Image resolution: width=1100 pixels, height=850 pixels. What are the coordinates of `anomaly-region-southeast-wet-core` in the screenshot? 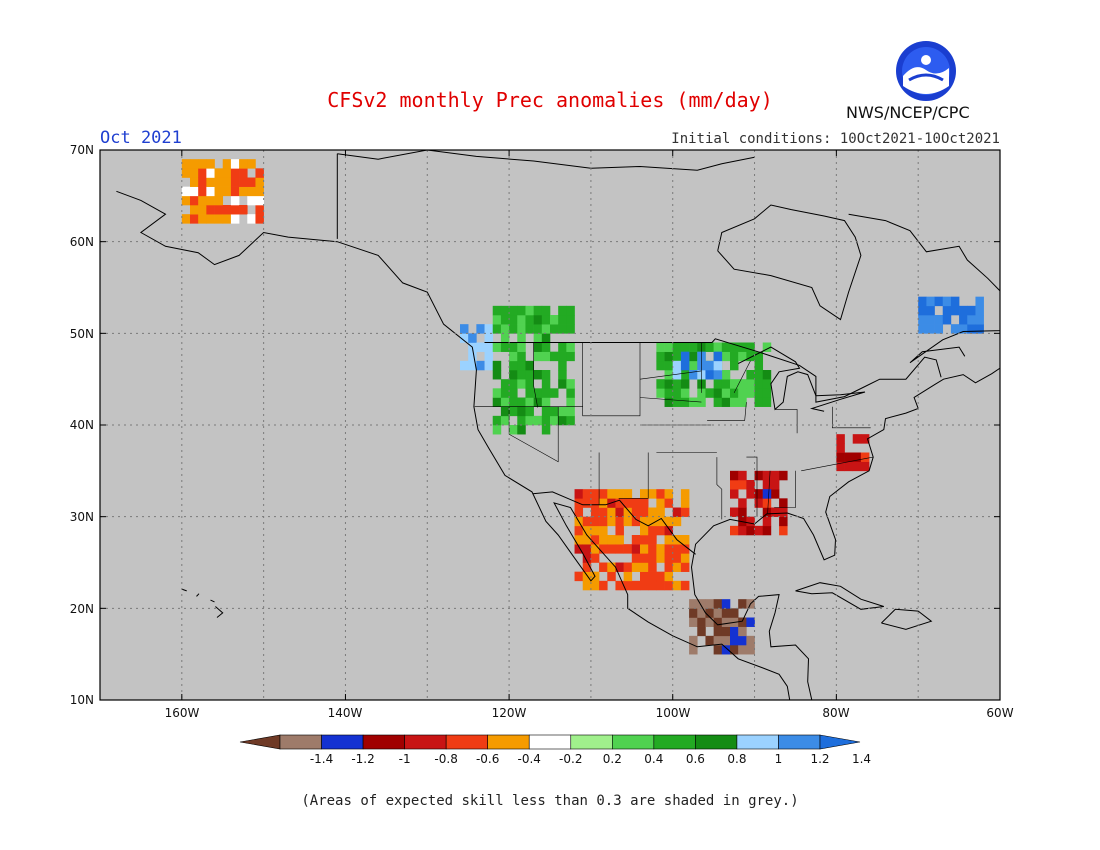 It's located at (767, 494).